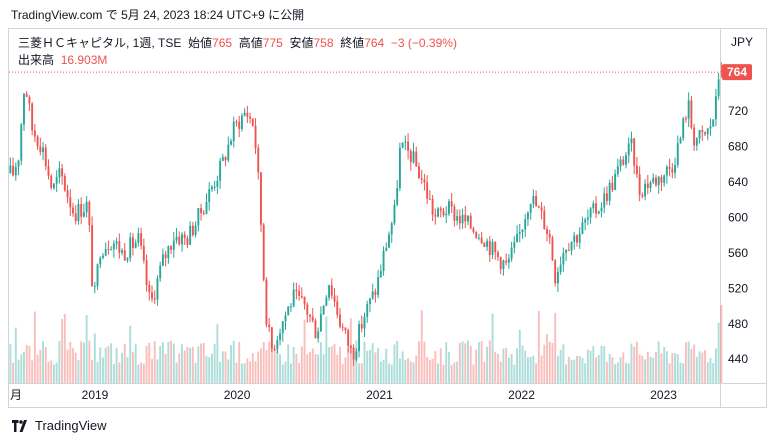 This screenshot has width=776, height=445. Describe the element at coordinates (663, 395) in the screenshot. I see `x-tick-label: 2023` at that location.